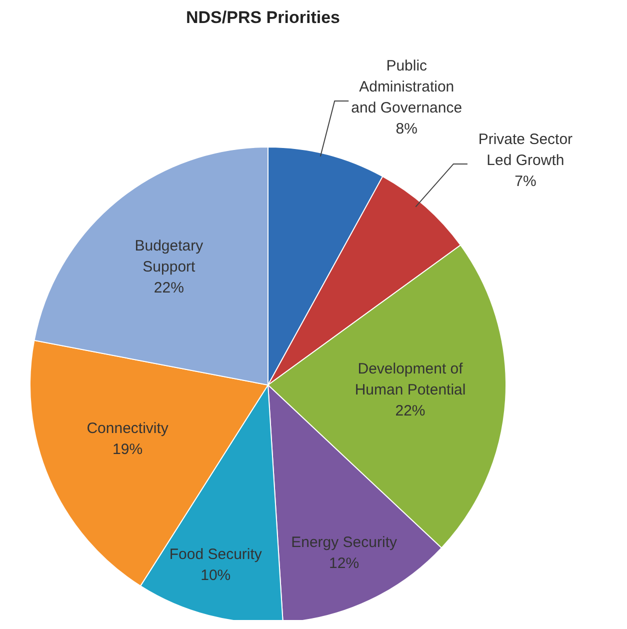  What do you see at coordinates (169, 255) in the screenshot?
I see `slice-label: Budgetary Support` at bounding box center [169, 255].